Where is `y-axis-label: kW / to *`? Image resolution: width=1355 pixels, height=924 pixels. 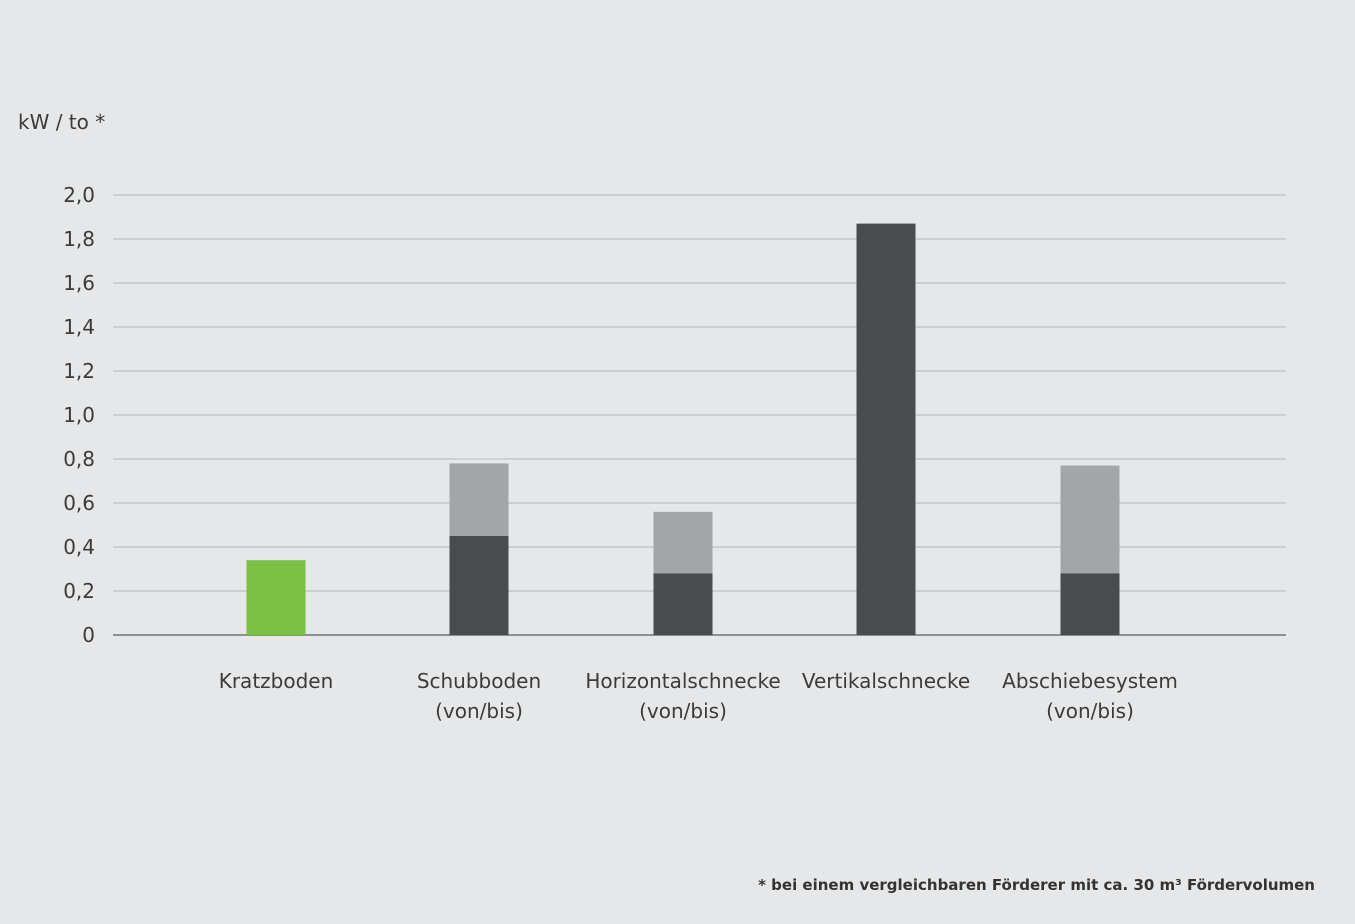 y-axis-label: kW / to * is located at coordinates (61, 122).